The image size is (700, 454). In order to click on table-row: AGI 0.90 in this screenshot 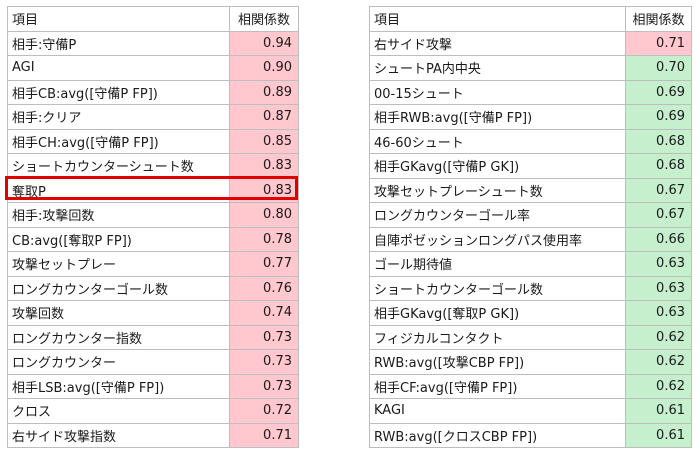, I will do `click(153, 68)`.